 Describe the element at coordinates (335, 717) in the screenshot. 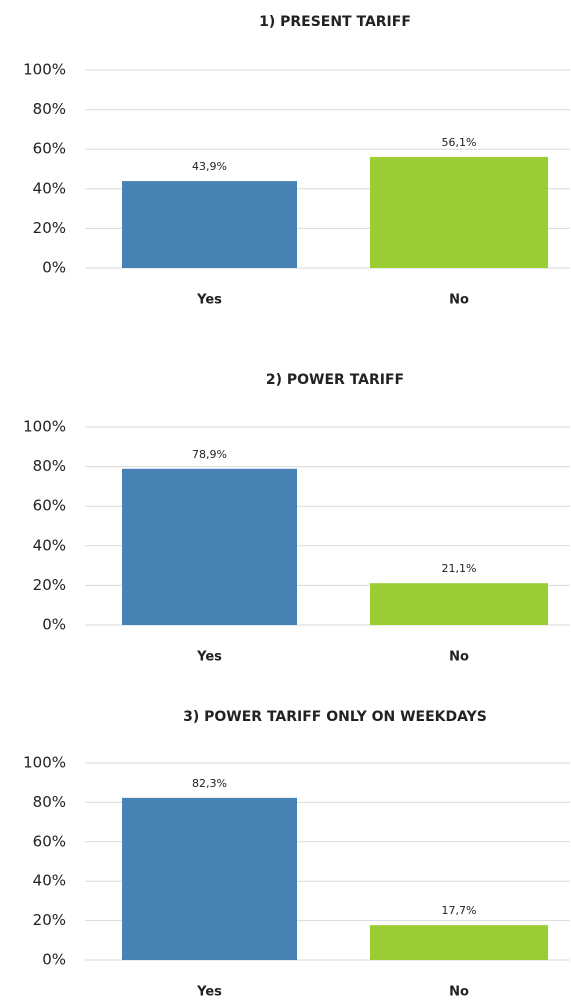

I see `chart-title: 3) POWER TARIFF ONLY ON WEEKDAYS` at that location.